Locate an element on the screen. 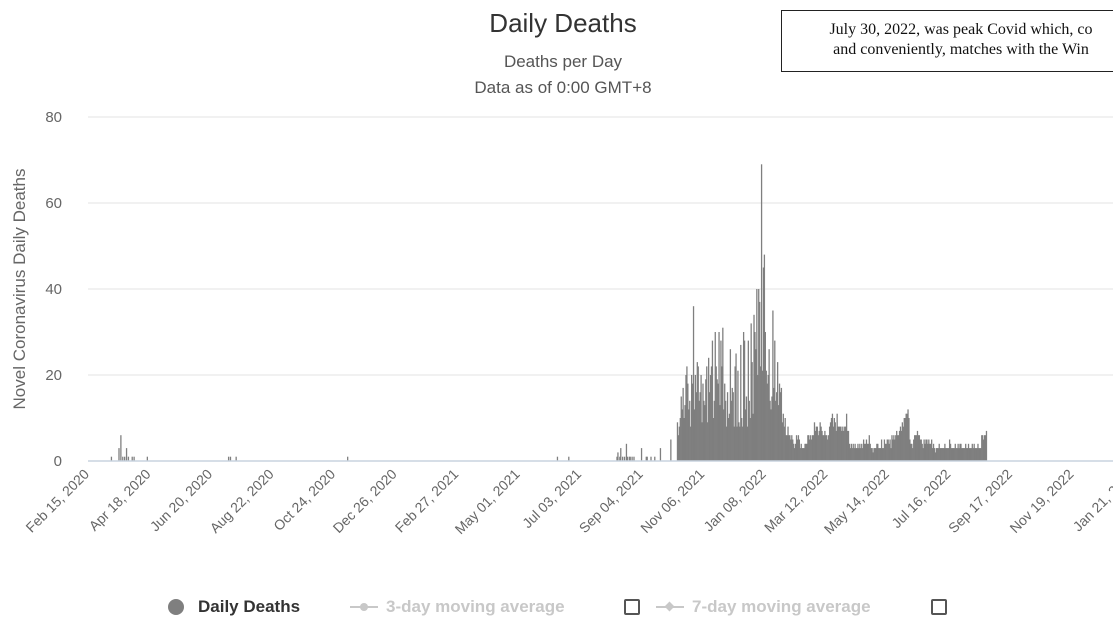  legend-item-7-day-average: 7-day moving average is located at coordinates (763, 607).